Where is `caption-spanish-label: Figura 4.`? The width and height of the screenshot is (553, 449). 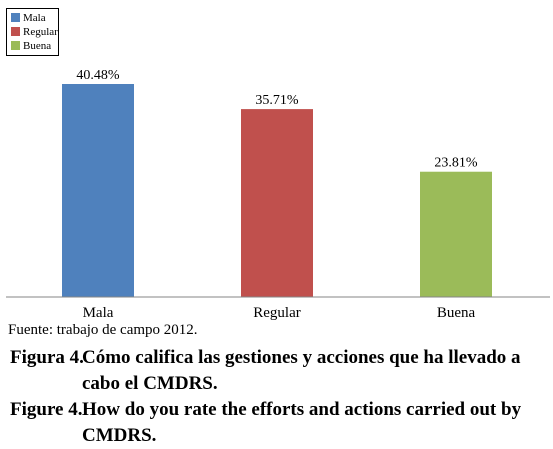
caption-spanish-label: Figura 4. is located at coordinates (47, 357).